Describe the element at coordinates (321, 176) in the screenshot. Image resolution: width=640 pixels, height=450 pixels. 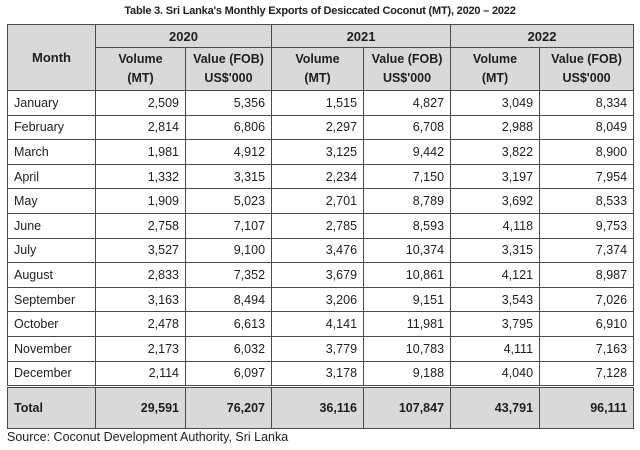
I see `table-row: April 1,332 3,315 2,234 7,150 3,197 7,954` at that location.